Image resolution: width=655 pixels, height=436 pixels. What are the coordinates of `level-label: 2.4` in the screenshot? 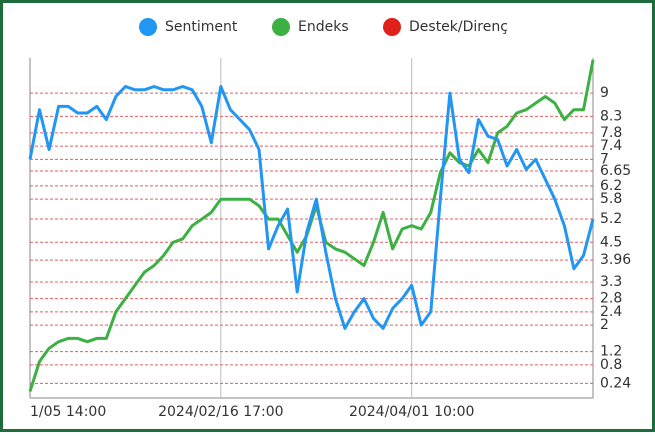 It's located at (611, 312).